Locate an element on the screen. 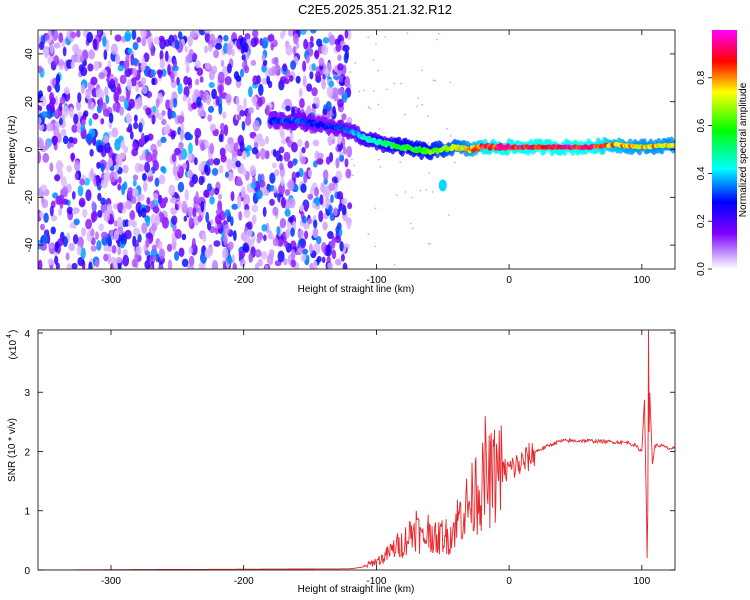 The image size is (750, 600). spectrogram-xlabel: Height of straight line (km) is located at coordinates (356, 289).